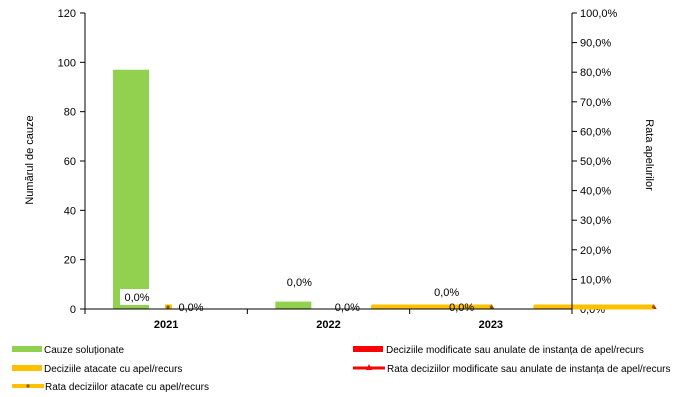 Image resolution: width=686 pixels, height=397 pixels. Describe the element at coordinates (328, 325) in the screenshot. I see `x-tick-label: 2022` at that location.